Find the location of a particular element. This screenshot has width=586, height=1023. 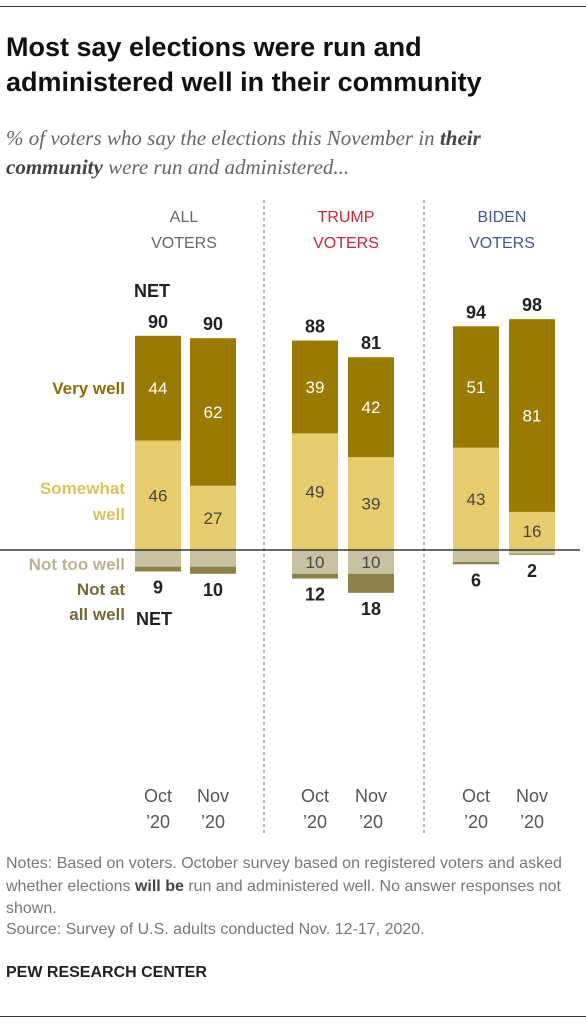

net-not-well-label: 9 is located at coordinates (158, 587).